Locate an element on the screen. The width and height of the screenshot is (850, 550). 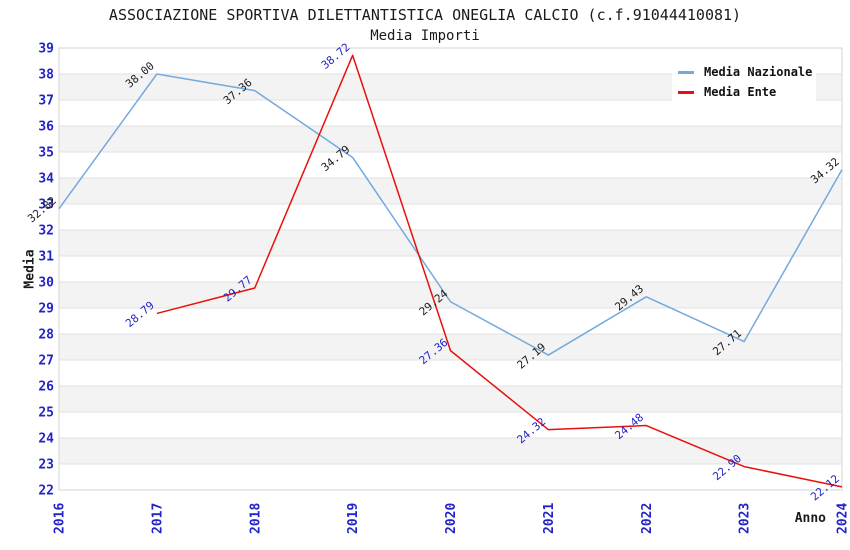
x-tick-label: 2020 is located at coordinates (451, 518).